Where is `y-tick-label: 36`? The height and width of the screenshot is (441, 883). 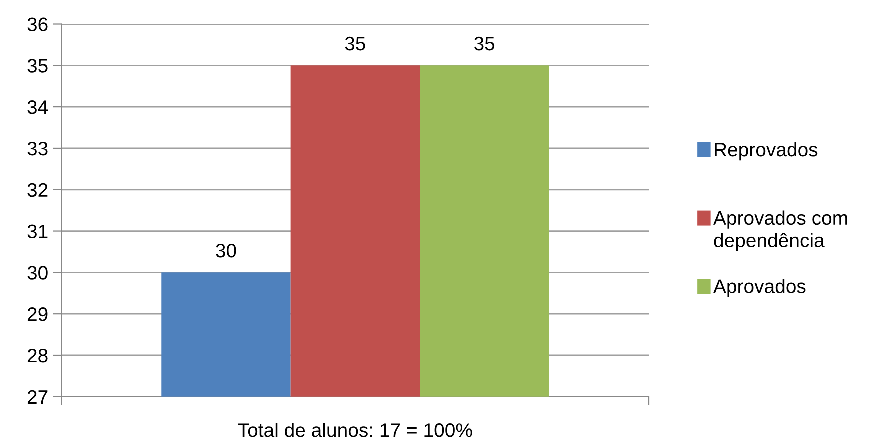 y-tick-label: 36 is located at coordinates (38, 25).